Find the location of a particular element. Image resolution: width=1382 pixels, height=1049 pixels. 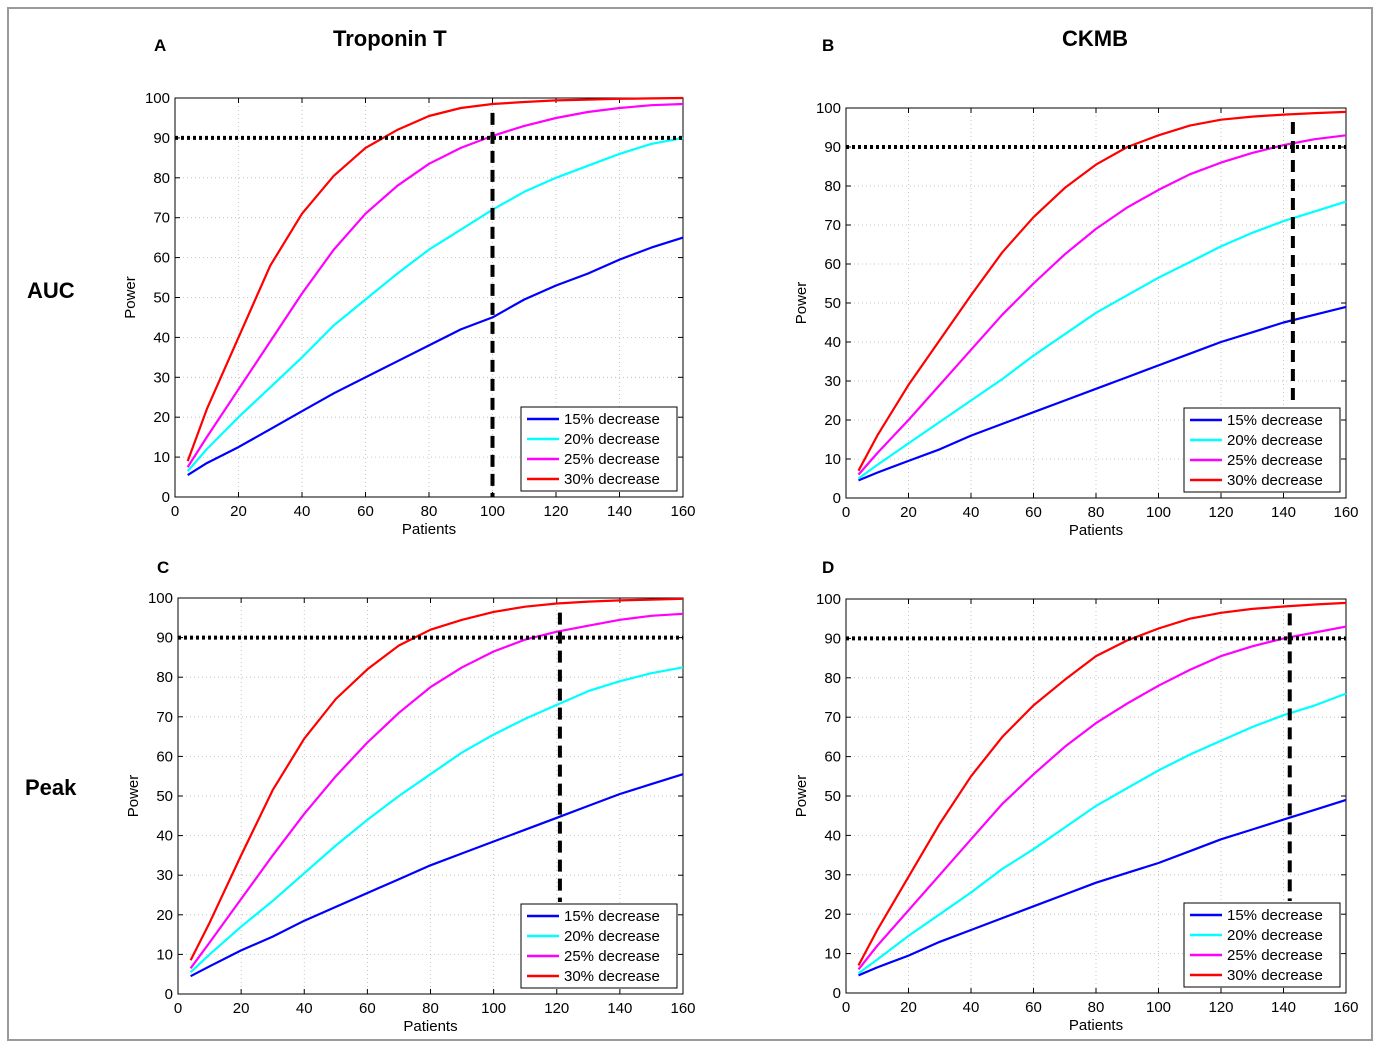

chart-d-ytick-label: 70 is located at coordinates (832, 717).